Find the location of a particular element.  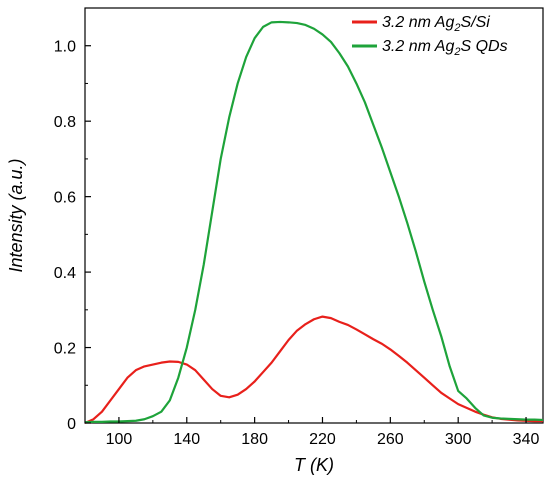

legend: 3.2 nm Ag2S/Si 3.2 nm Ag2S QDs is located at coordinates (430, 36).